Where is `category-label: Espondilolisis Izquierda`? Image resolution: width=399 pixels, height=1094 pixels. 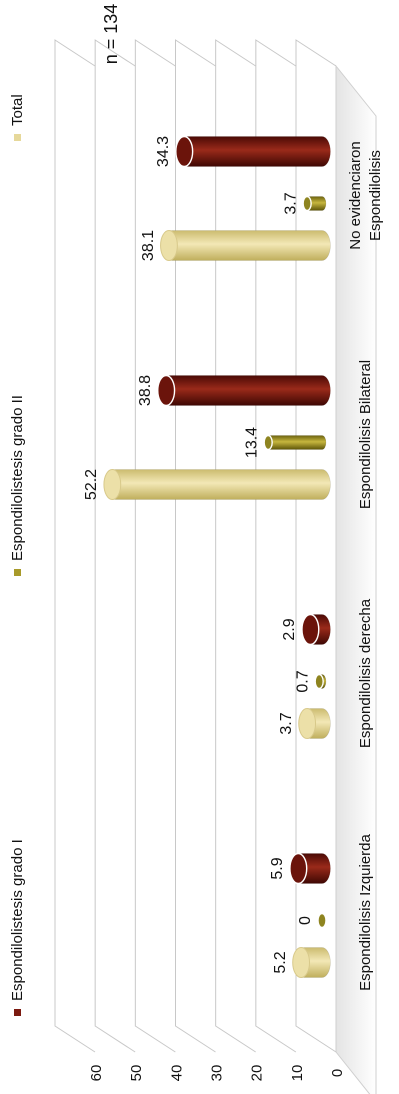 category-label: Espondilolisis Izquierda is located at coordinates (365, 911).